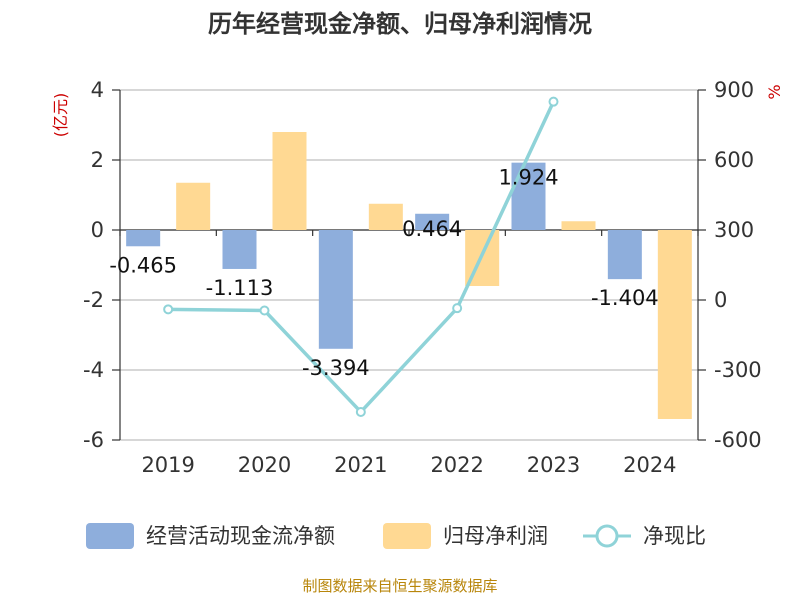 The image size is (800, 600). What do you see at coordinates (110, 536) in the screenshot?
I see `legend-swatch-cashflow` at bounding box center [110, 536].